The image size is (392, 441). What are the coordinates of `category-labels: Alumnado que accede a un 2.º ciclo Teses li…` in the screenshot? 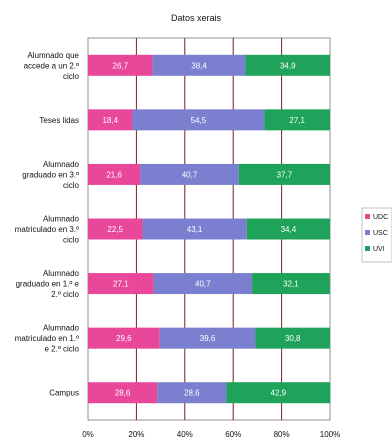 It's located at (47, 224).